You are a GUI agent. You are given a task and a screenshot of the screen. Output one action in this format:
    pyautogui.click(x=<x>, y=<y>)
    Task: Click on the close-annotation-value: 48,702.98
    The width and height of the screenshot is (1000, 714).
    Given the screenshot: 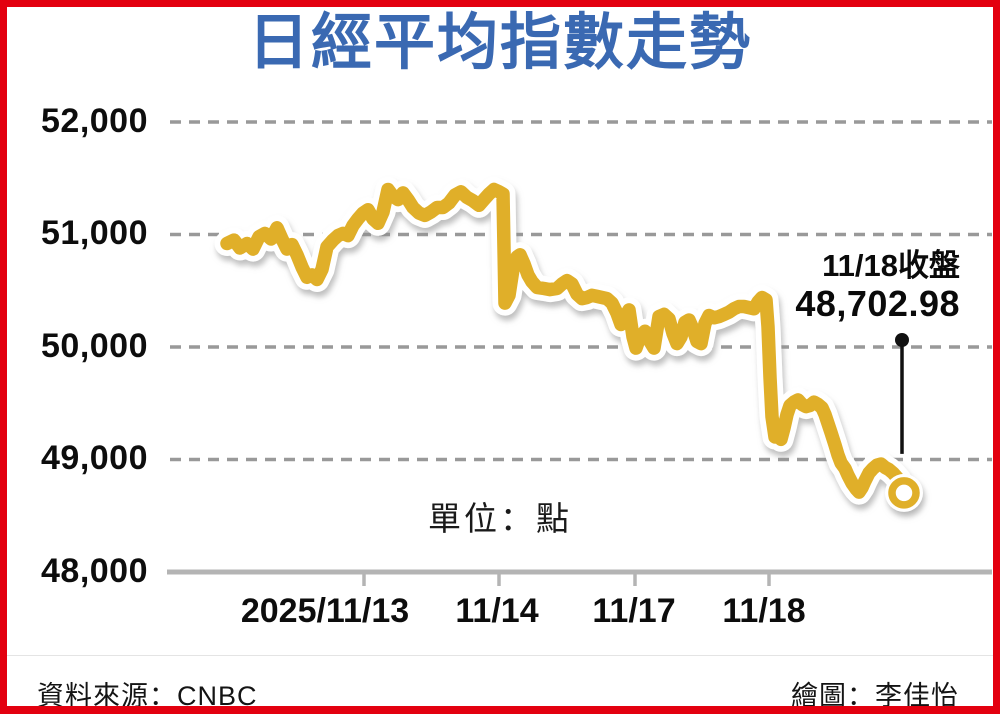 What is the action you would take?
    pyautogui.click(x=877, y=303)
    